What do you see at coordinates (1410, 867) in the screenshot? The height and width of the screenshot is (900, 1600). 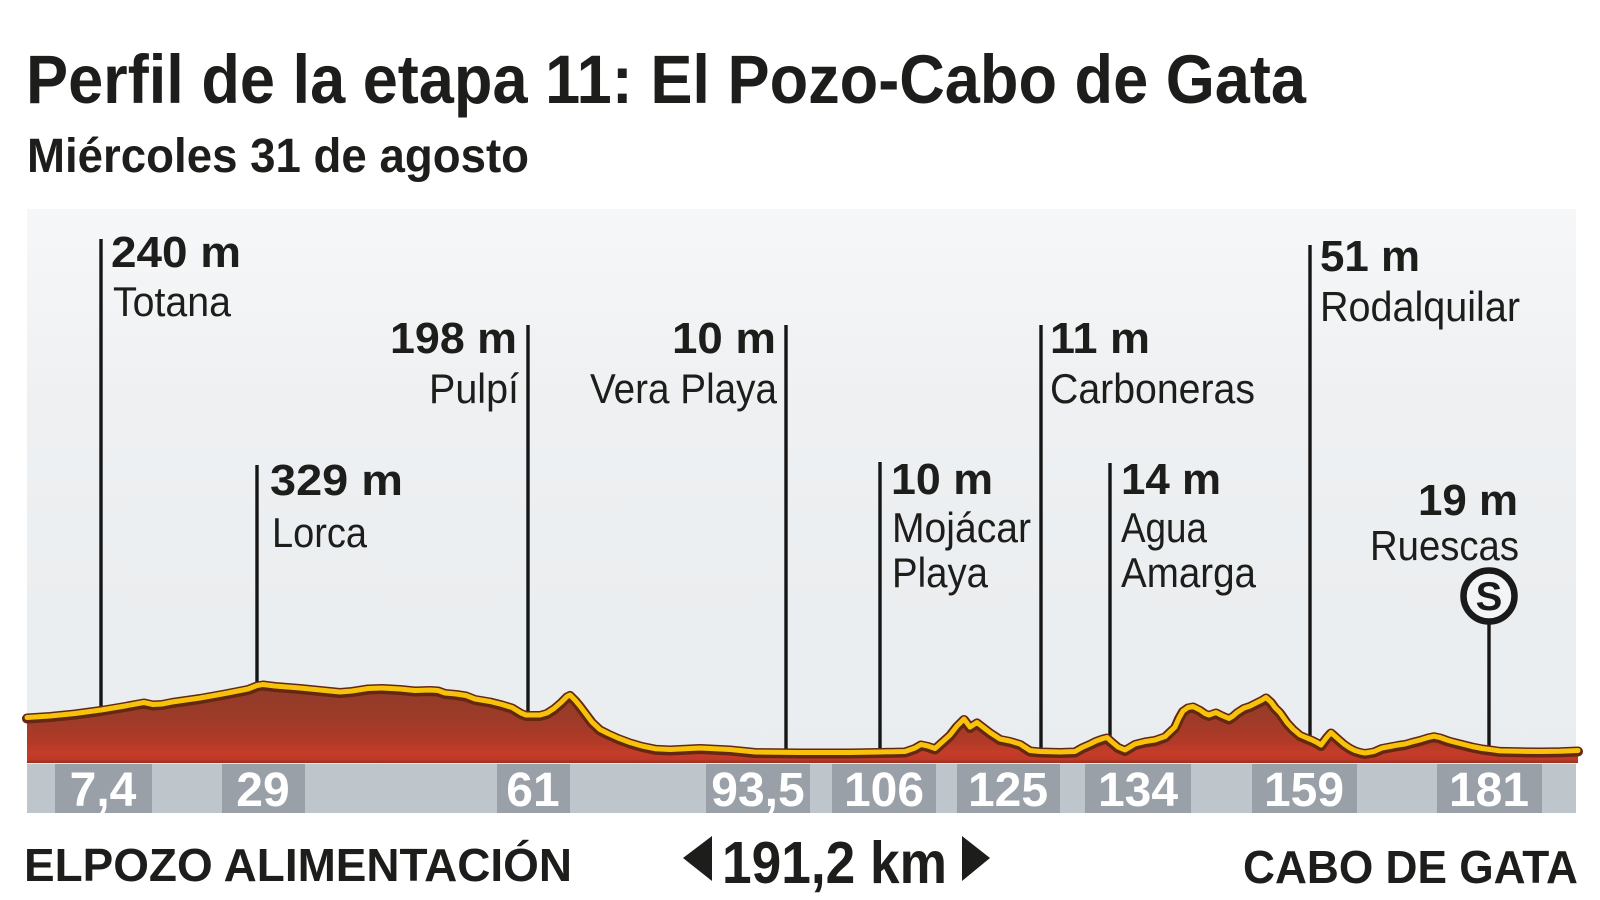 I see `svg-text: CABO DE GATA` at bounding box center [1410, 867].